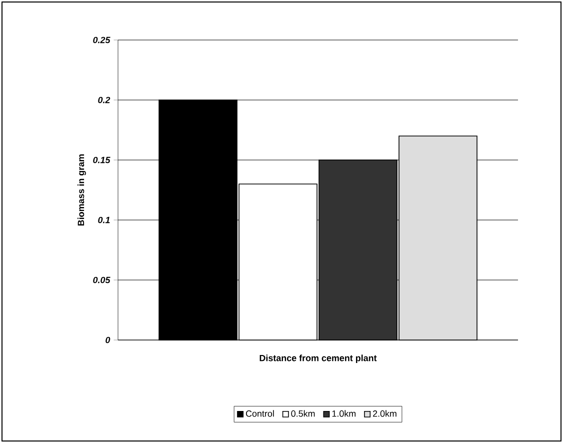  I want to click on legend-label: 0.5km, so click(303, 413).